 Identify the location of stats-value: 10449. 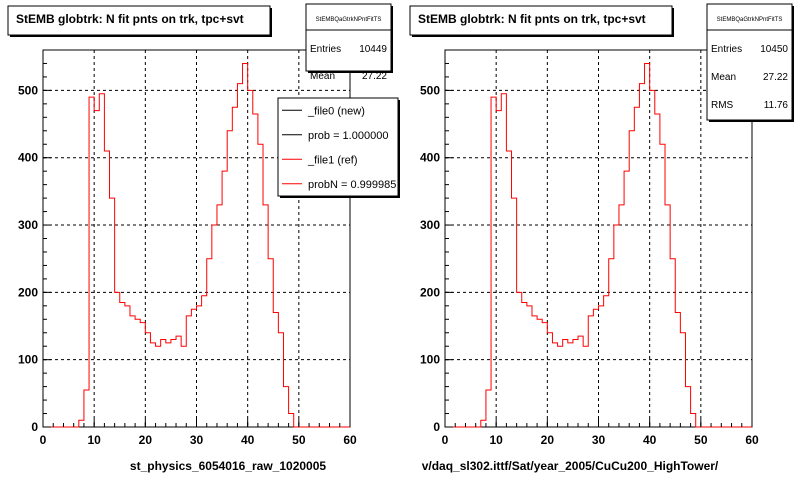
(373, 49).